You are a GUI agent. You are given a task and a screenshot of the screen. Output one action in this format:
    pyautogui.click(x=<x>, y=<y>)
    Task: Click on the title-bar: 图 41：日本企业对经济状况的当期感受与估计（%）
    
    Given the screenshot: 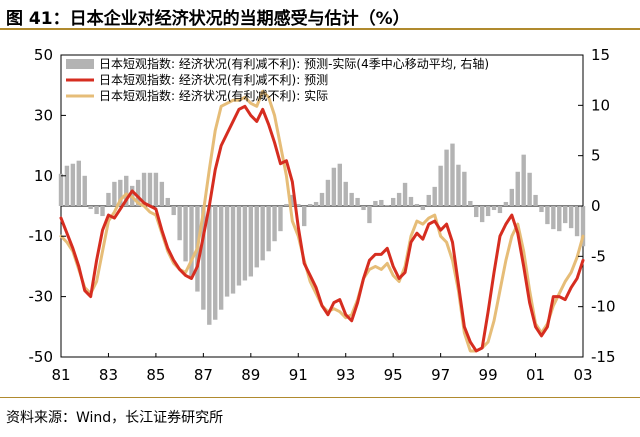 What is the action you would take?
    pyautogui.click(x=320, y=15)
    